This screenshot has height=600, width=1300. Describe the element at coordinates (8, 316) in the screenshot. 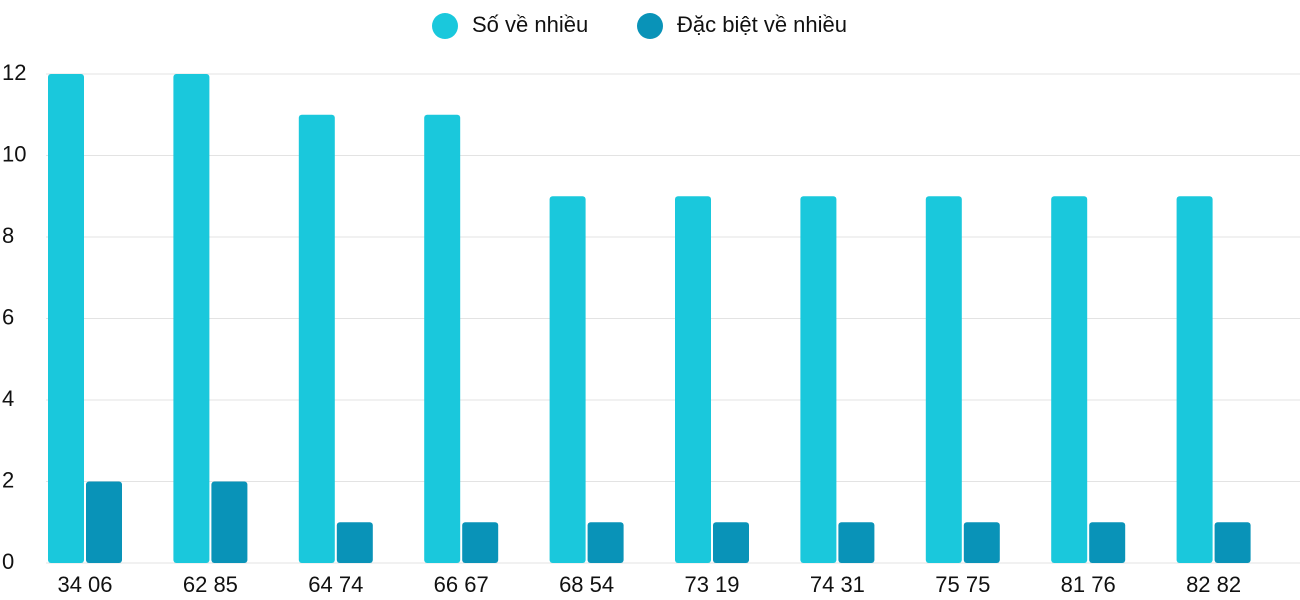

I see `y-tick-label: 6` at that location.